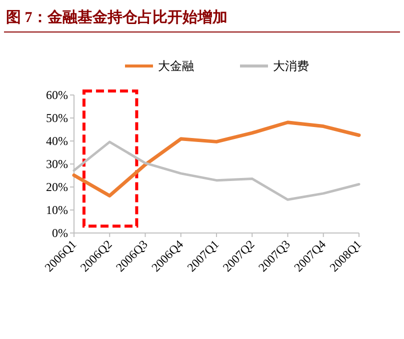  I want to click on y-tick-label: 10%, so click(57, 210).